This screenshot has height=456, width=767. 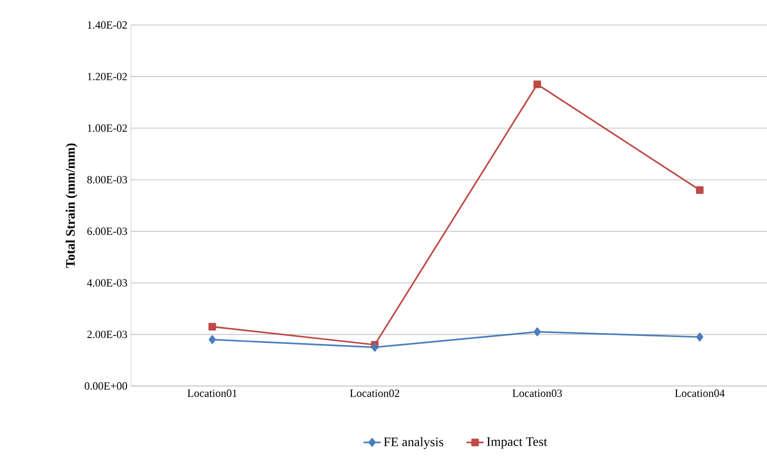 What do you see at coordinates (517, 443) in the screenshot?
I see `legend-label: Impact Test` at bounding box center [517, 443].